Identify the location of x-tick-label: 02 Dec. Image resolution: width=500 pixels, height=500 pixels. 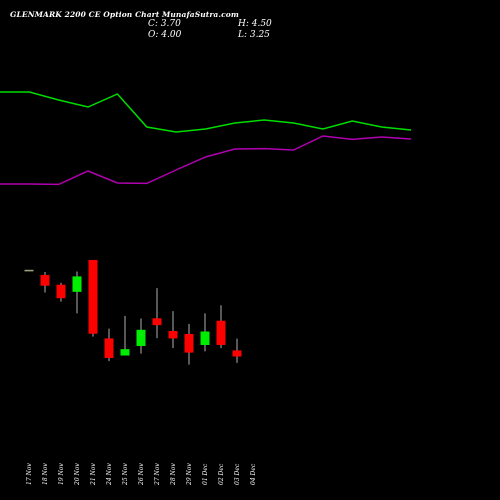
(221, 474).